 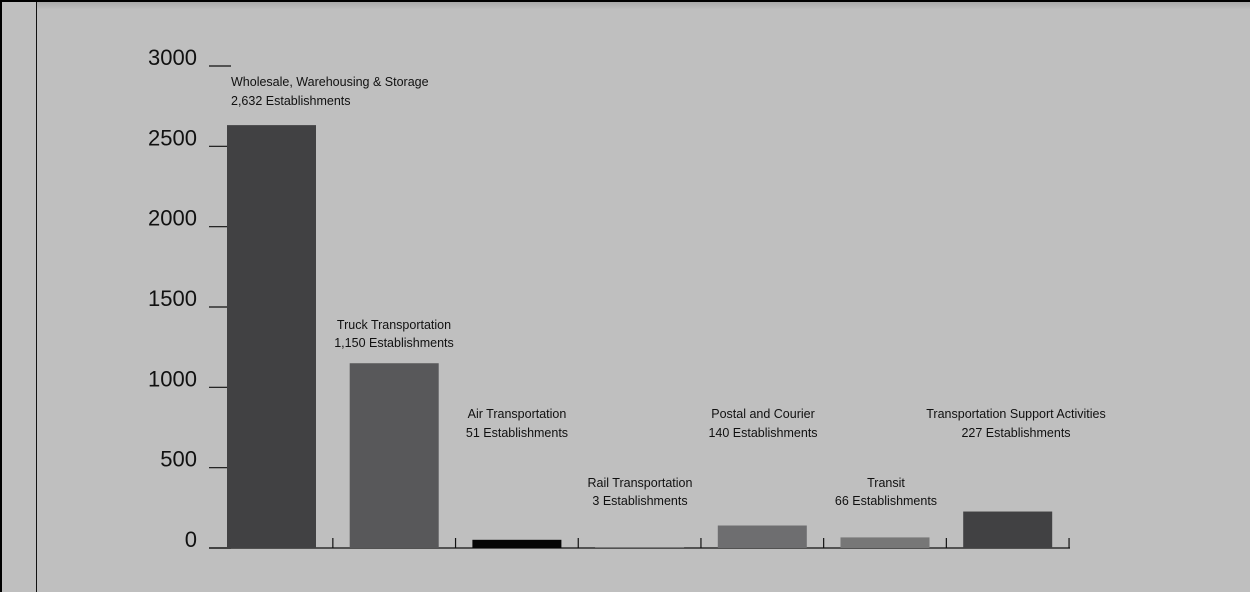 What do you see at coordinates (172, 298) in the screenshot?
I see `y-tick-label: 1500` at bounding box center [172, 298].